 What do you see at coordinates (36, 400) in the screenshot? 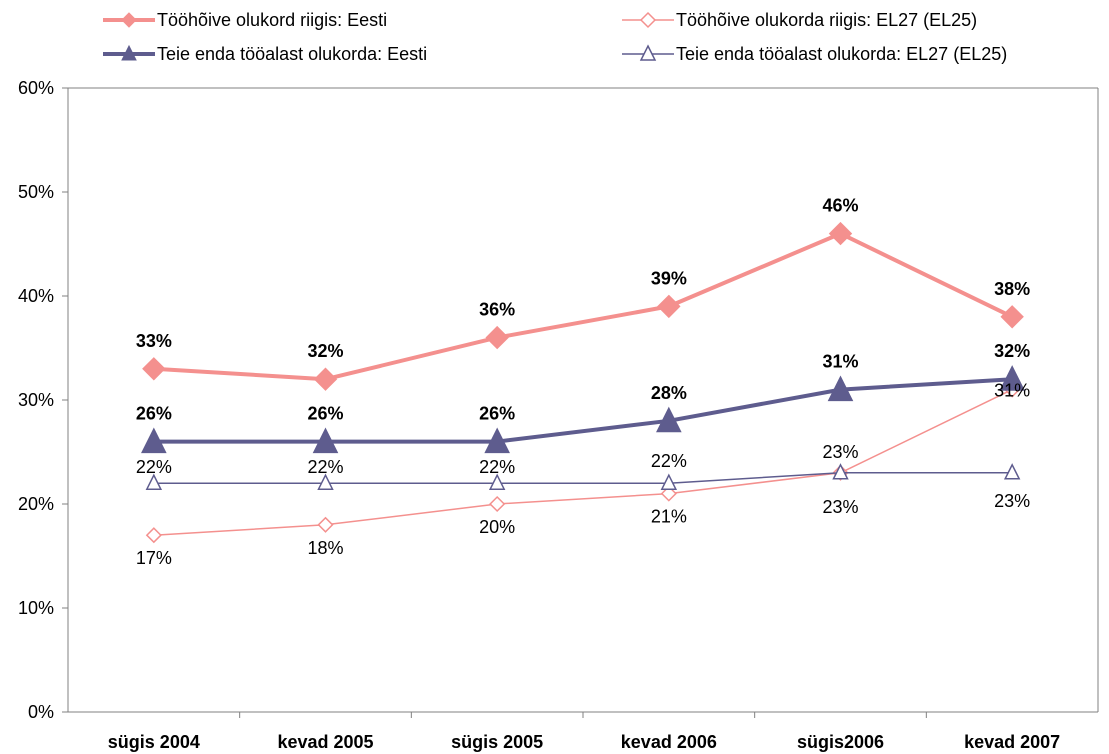
I see `y-tick-label: 30%` at bounding box center [36, 400].